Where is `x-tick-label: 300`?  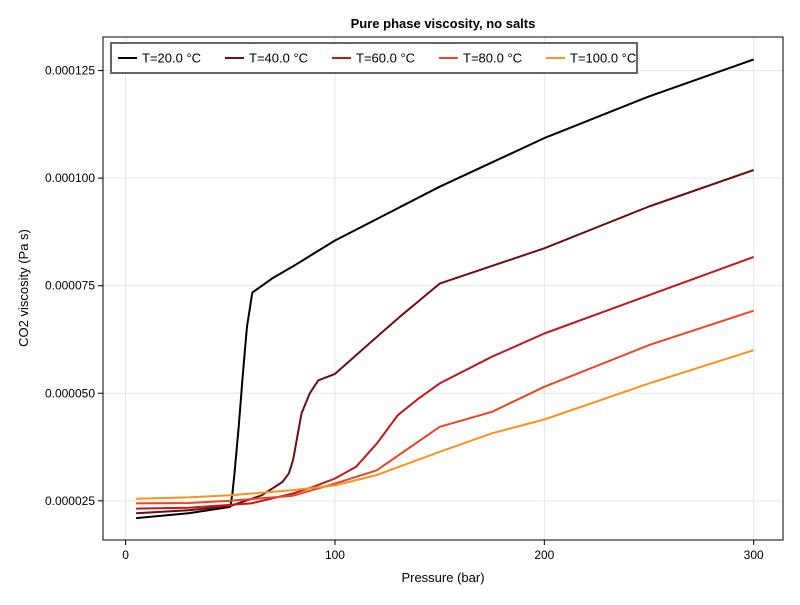 x-tick-label: 300 is located at coordinates (754, 555).